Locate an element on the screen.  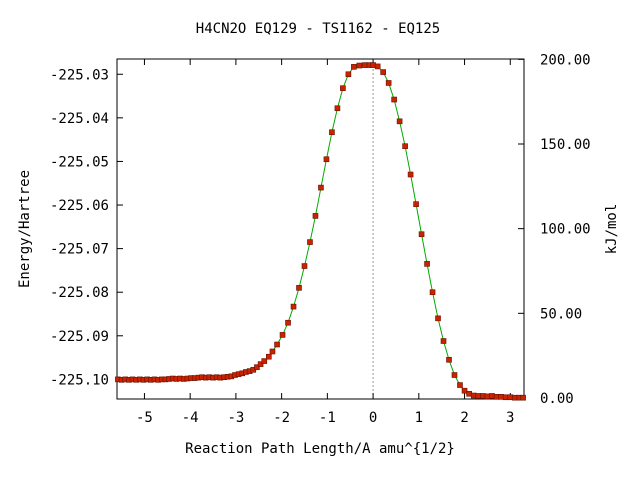
y-tick-label: -225.08 is located at coordinates (79, 293).